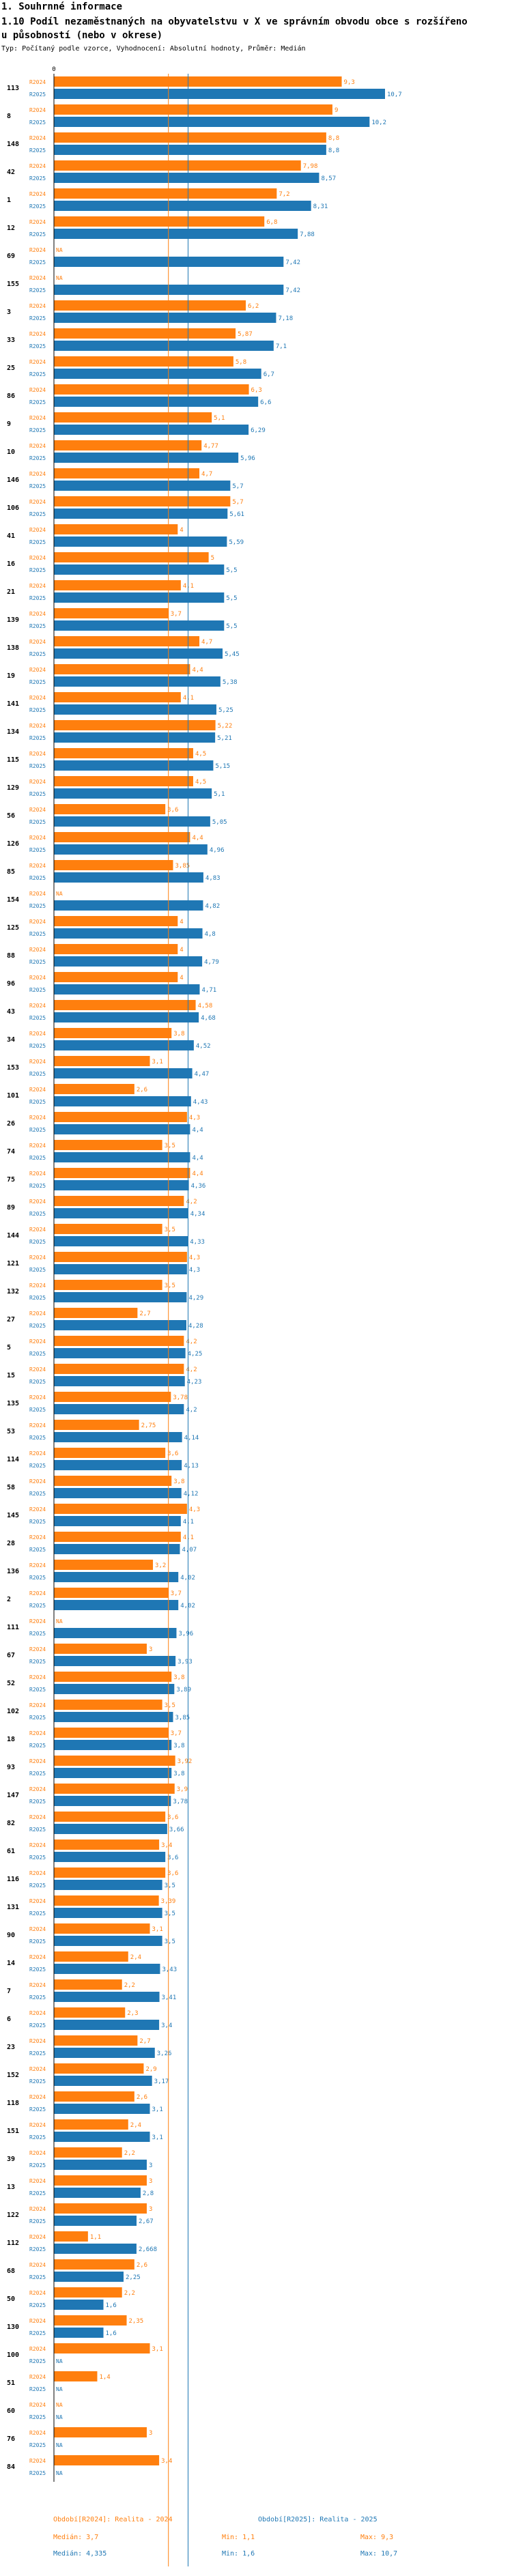  Describe the element at coordinates (236, 514) in the screenshot. I see `data-label: 5,61` at that location.